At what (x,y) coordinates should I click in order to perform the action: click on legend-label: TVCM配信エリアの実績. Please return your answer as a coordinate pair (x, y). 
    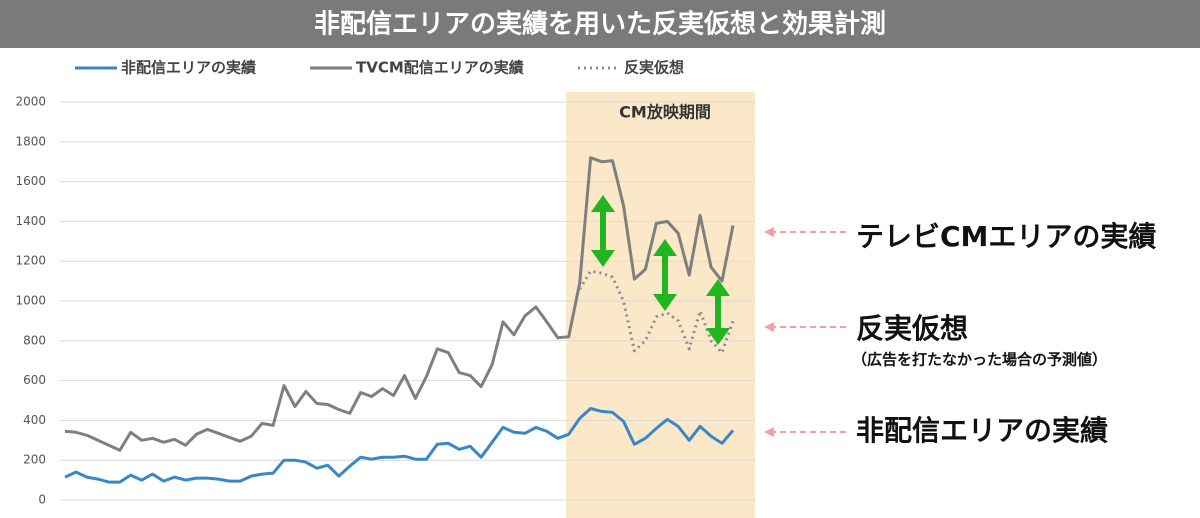
    Looking at the image, I should click on (440, 68).